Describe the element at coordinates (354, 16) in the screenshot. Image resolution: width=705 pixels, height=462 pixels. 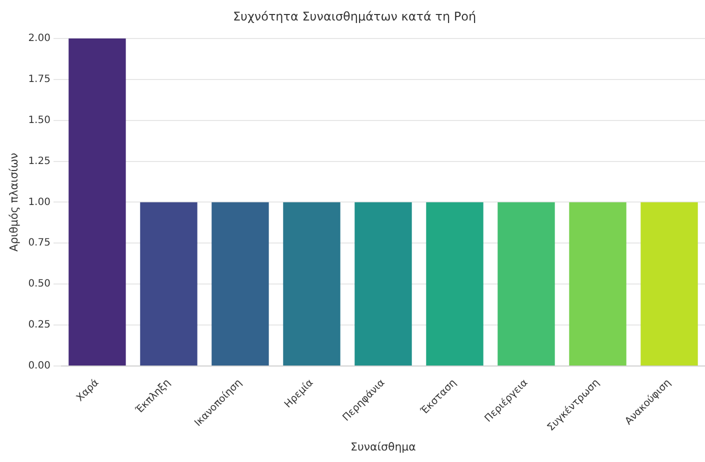
I see `chart-title: Συχνότητα Συναισθημάτων κατά τη Ροή` at that location.